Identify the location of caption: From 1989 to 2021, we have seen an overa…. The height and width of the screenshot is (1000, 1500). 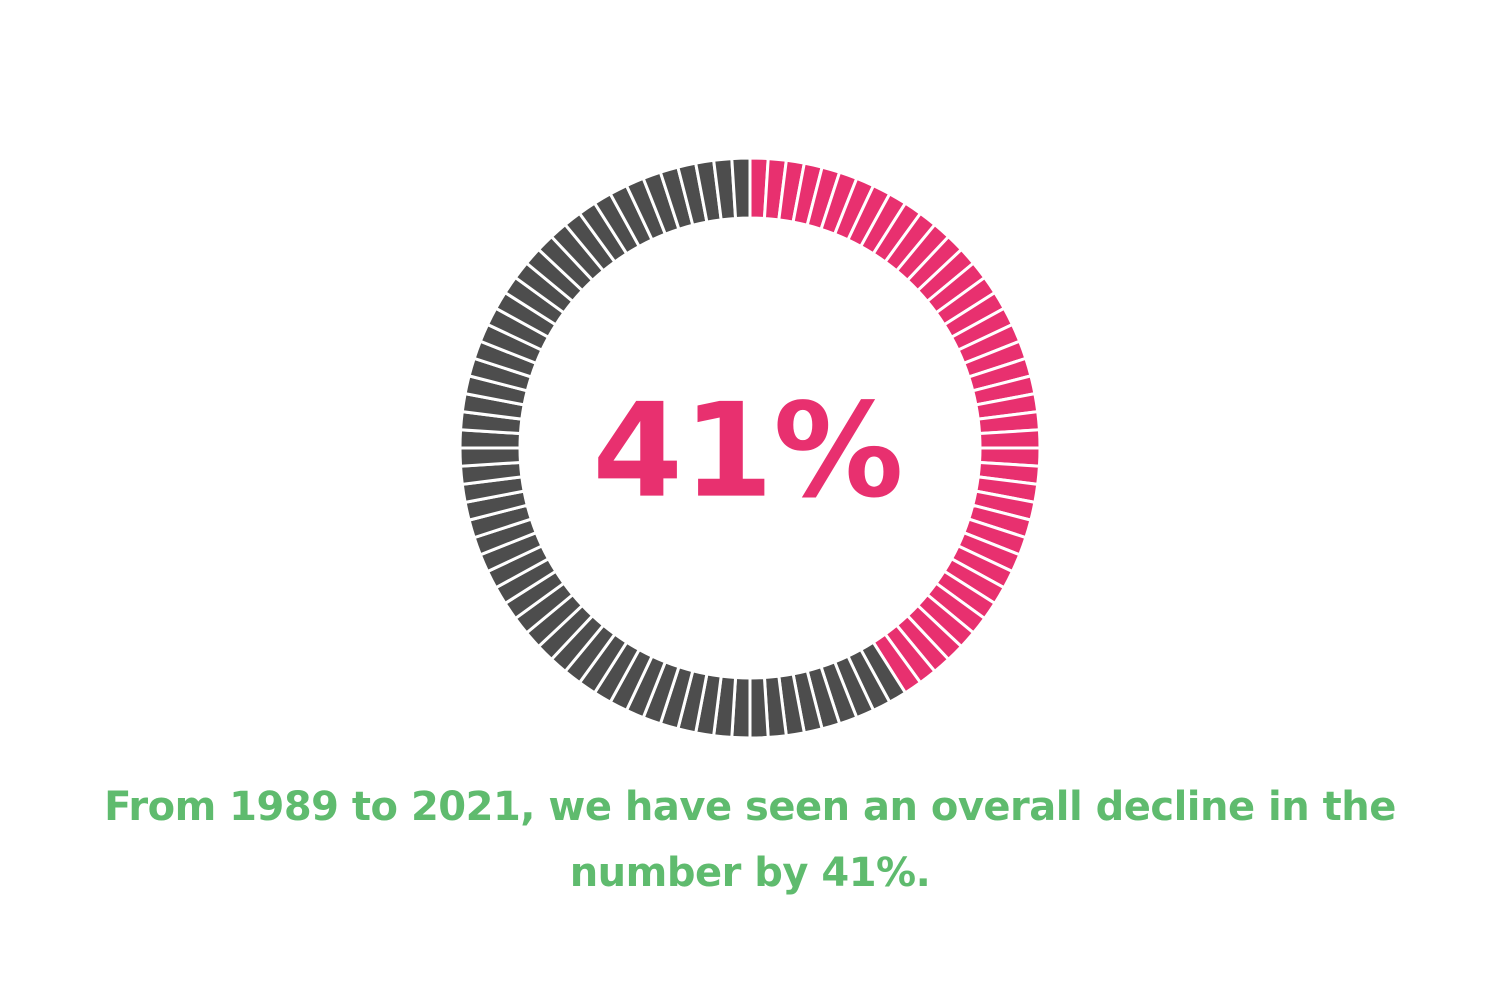
(750, 840).